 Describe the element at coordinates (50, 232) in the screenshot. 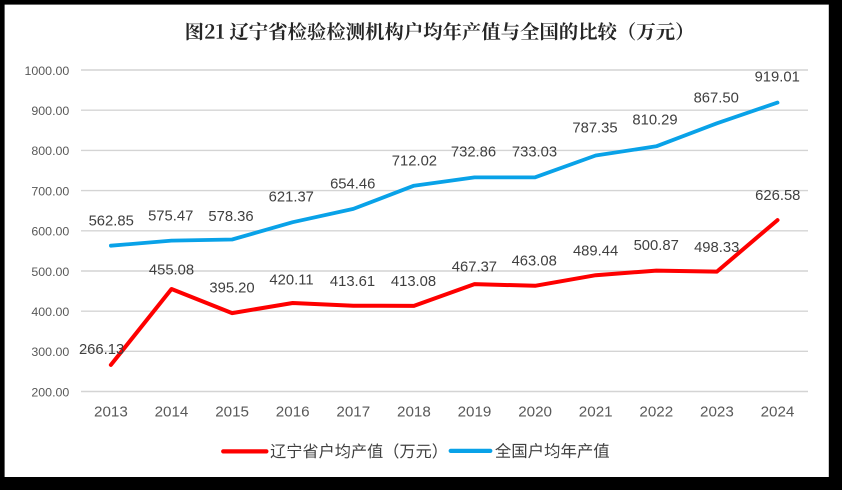

I see `svg-text: 600.00` at that location.